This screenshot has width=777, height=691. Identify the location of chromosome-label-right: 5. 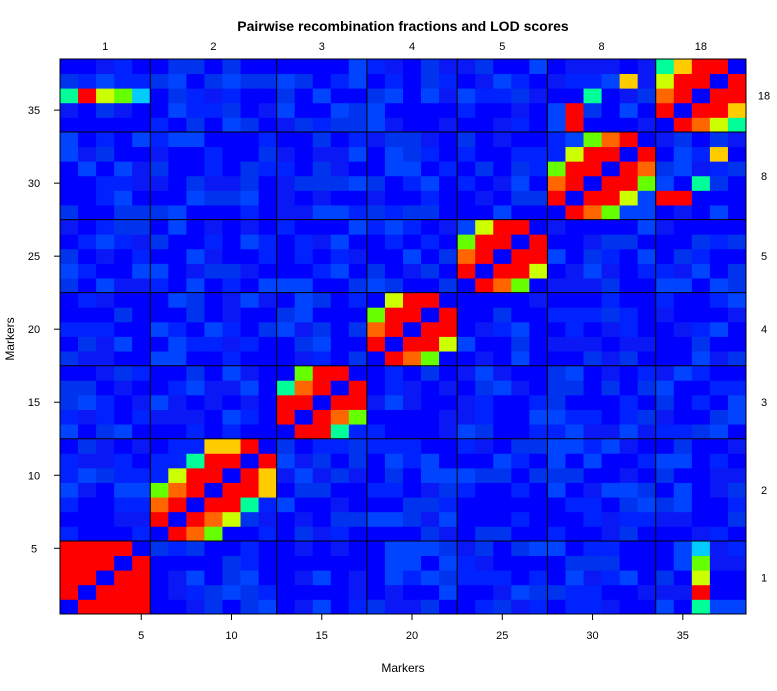
(764, 257).